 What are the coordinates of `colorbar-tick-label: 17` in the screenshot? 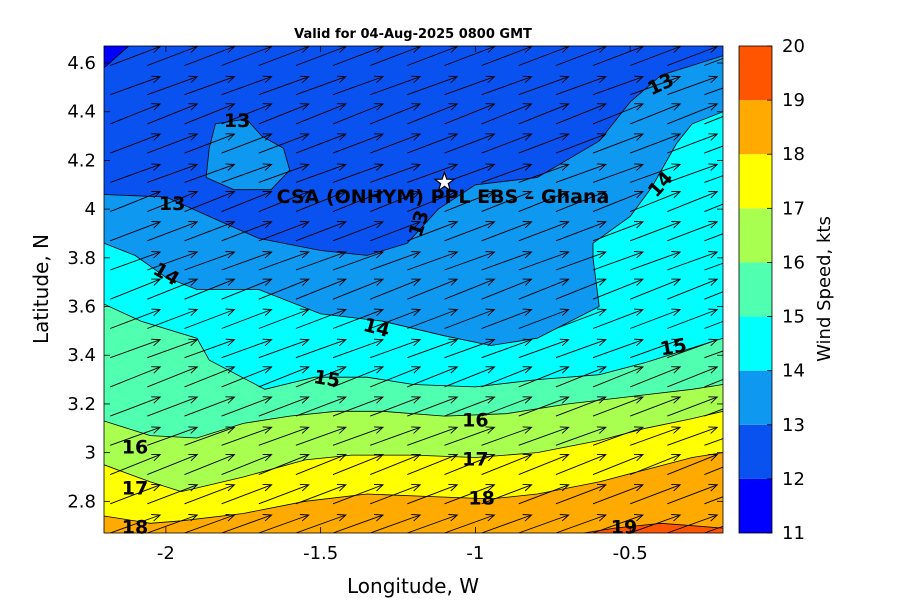 It's located at (793, 208).